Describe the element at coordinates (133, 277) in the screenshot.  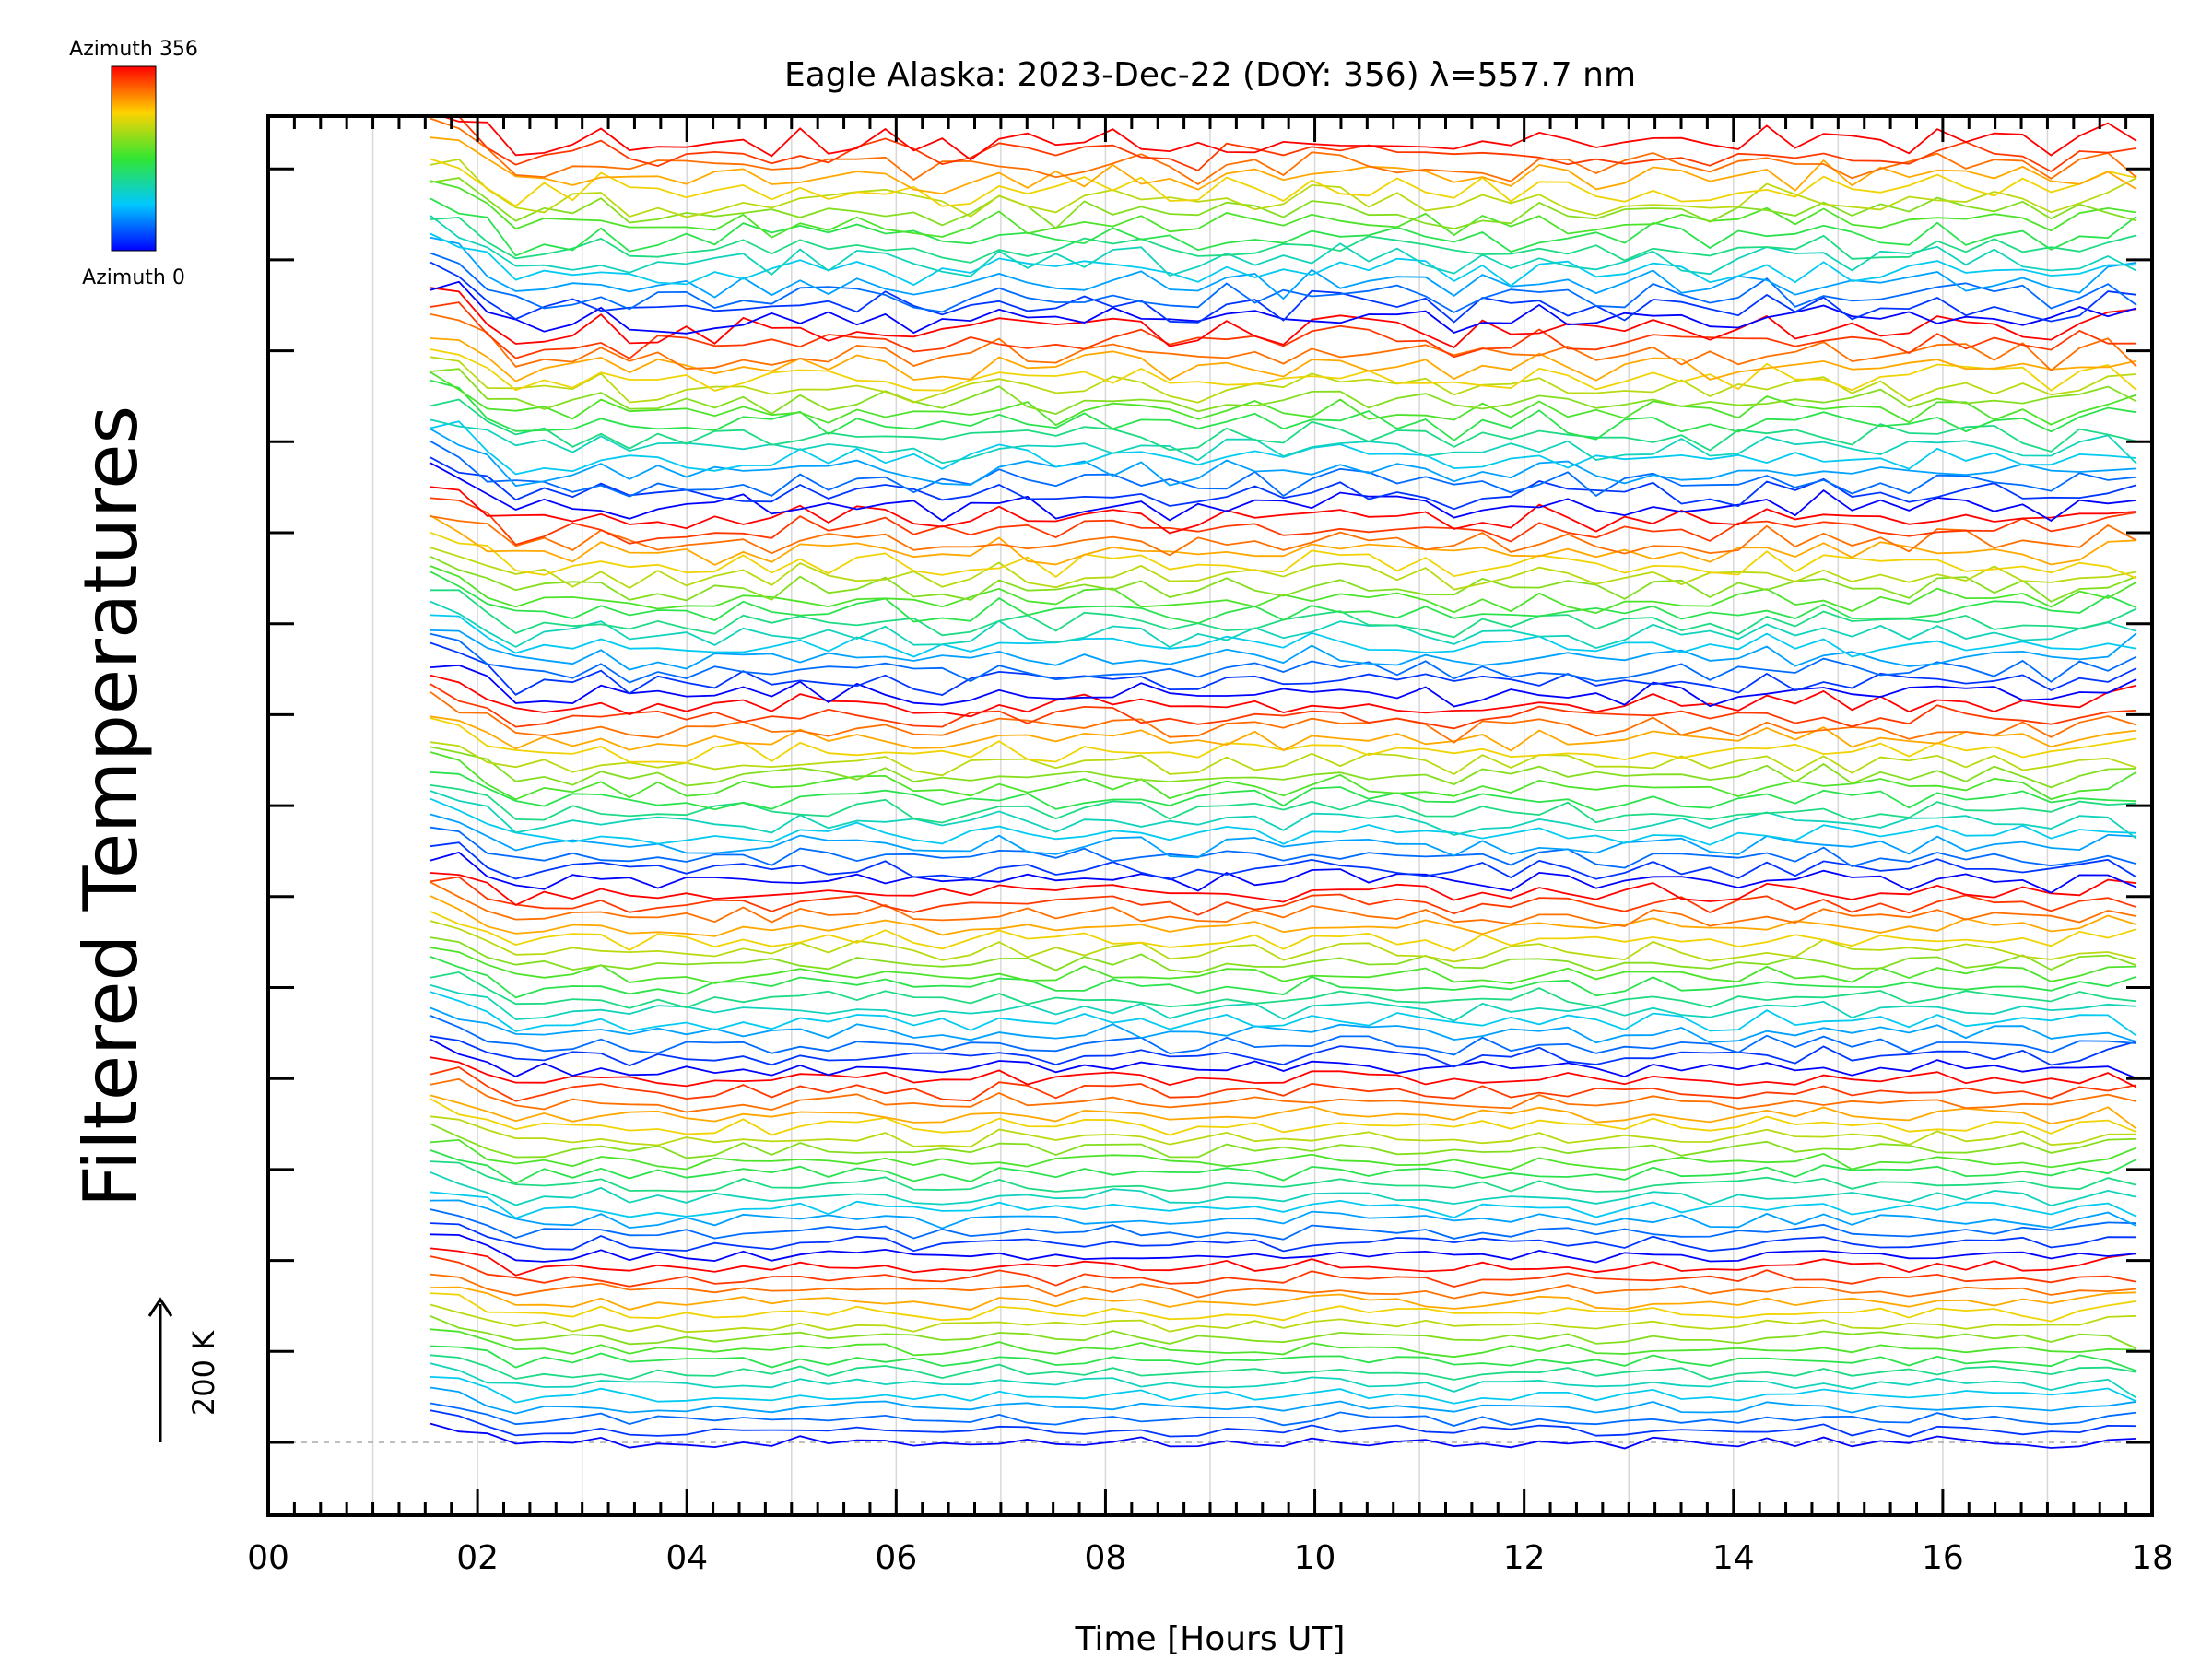
I see `colorbar-bottom-label: Azimuth 0` at that location.